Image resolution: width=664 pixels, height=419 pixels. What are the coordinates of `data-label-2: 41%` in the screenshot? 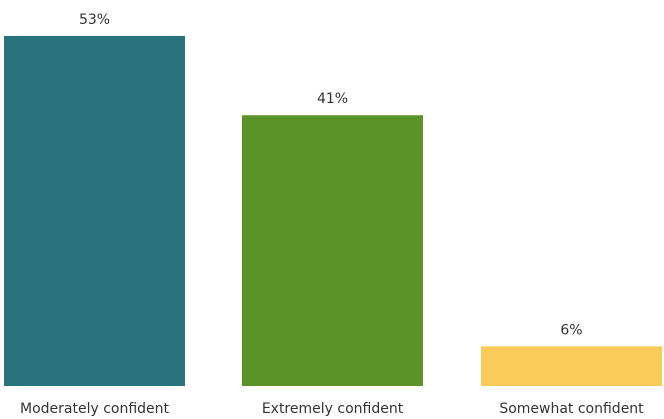 It's located at (332, 99).